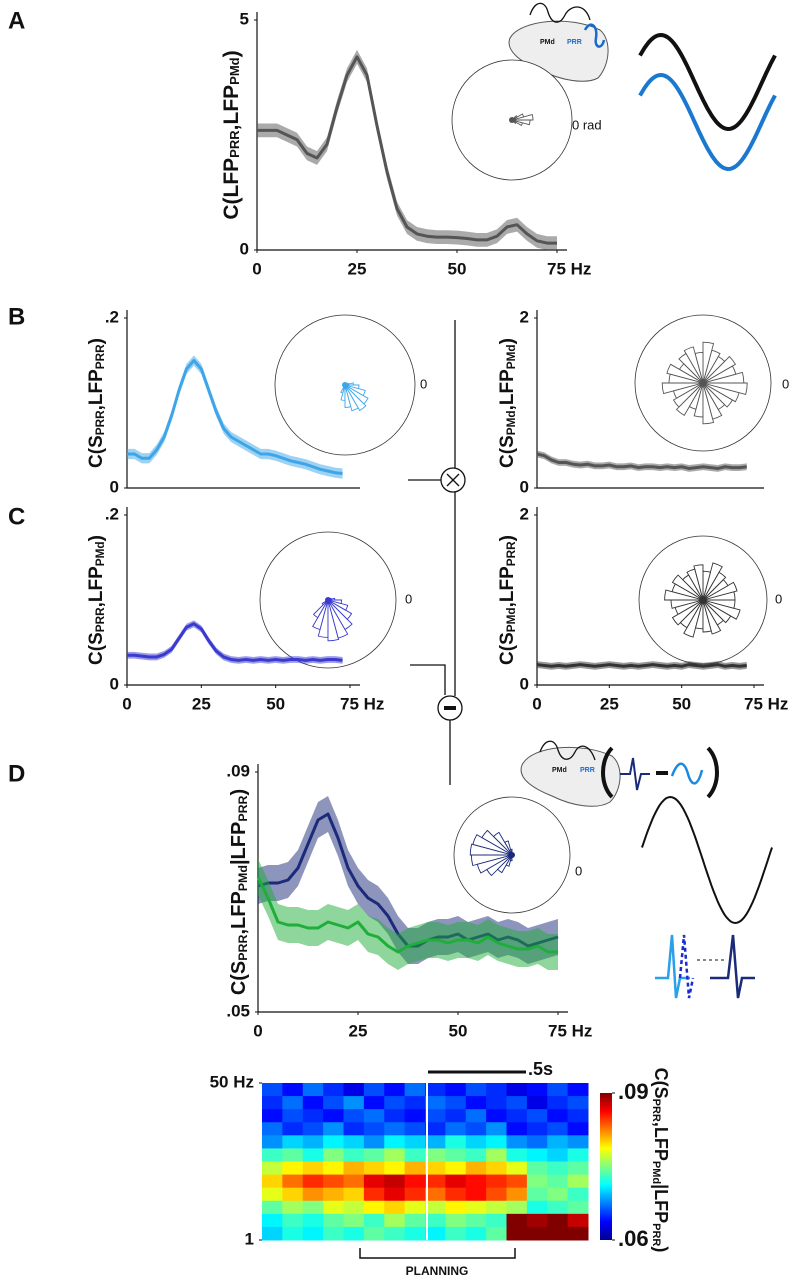  I want to click on polar-label: 0 rad, so click(587, 124).